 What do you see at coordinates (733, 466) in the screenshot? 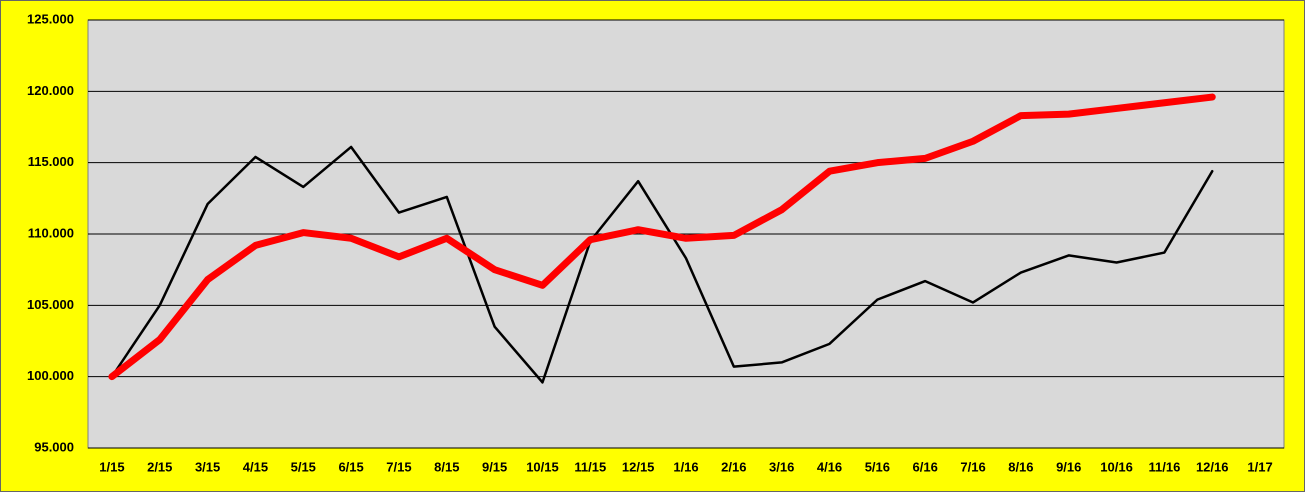
I see `x-tick-label: 2/16` at bounding box center [733, 466].